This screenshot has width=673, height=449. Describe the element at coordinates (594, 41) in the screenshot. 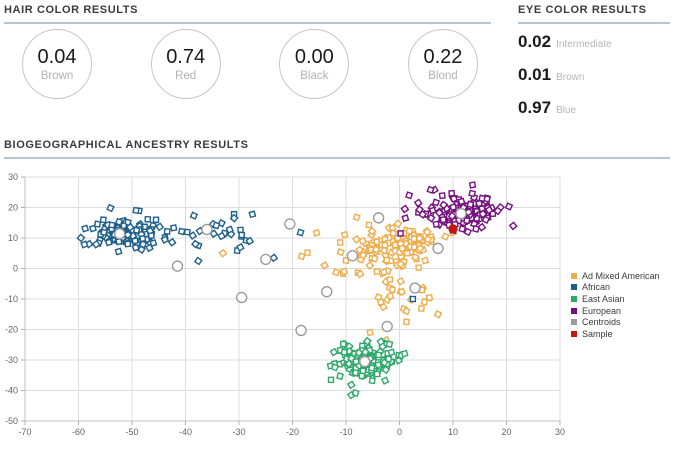

I see `eye-result-row-intermediate: 0.02 Intermediate` at that location.